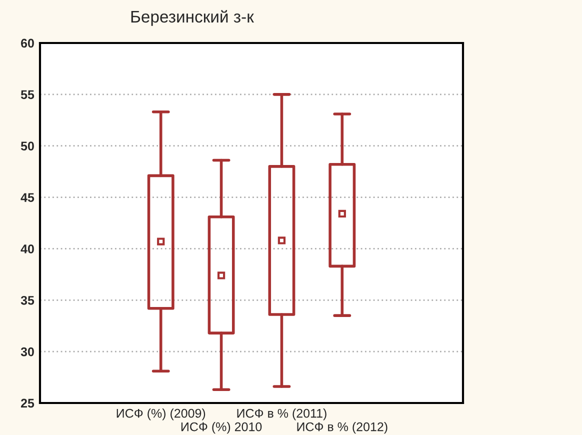  I want to click on y-tick-label: 40, so click(27, 249).